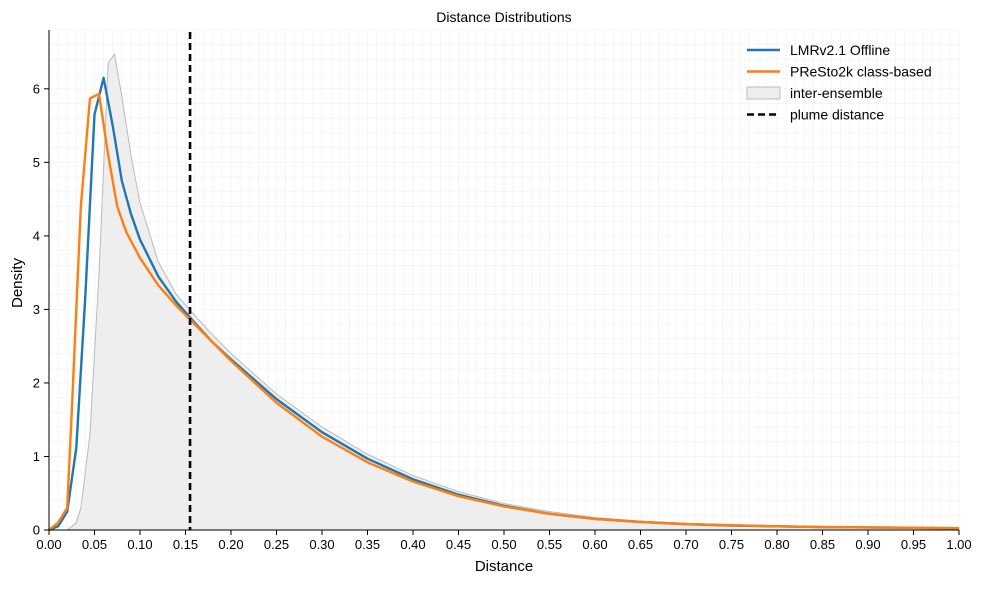 This screenshot has width=984, height=589. Describe the element at coordinates (504, 566) in the screenshot. I see `x-axis-label: Distance` at that location.